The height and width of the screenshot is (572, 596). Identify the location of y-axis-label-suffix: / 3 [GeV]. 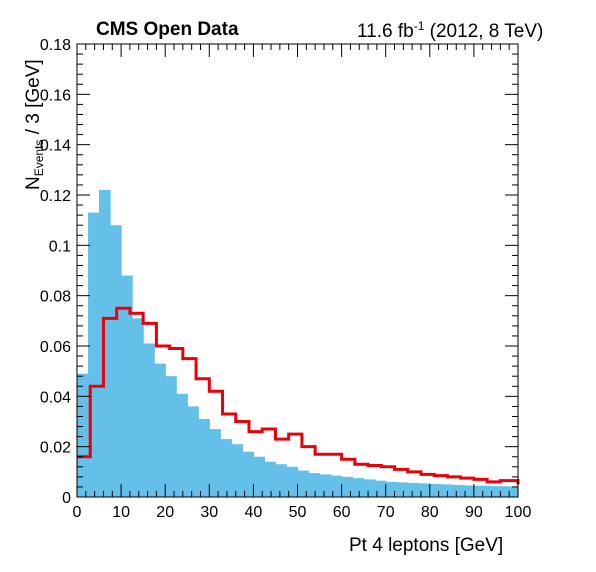
(33, 99).